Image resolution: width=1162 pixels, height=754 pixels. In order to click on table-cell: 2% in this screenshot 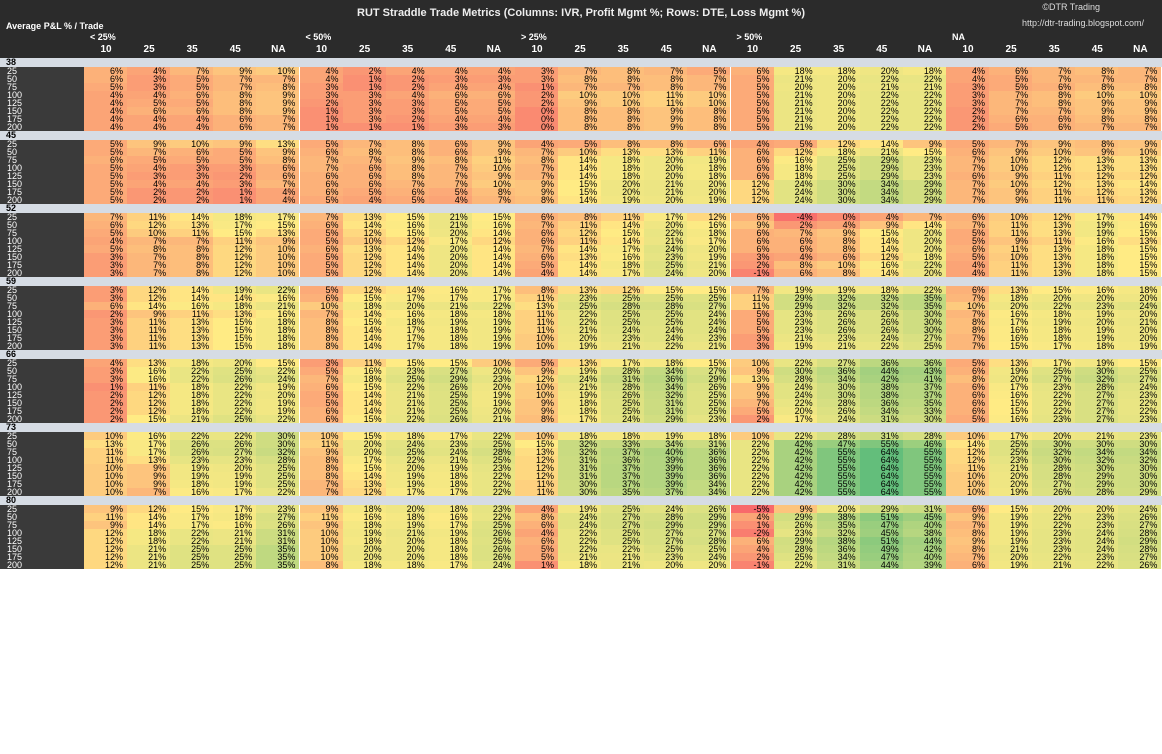, I will do `click(967, 111)`.